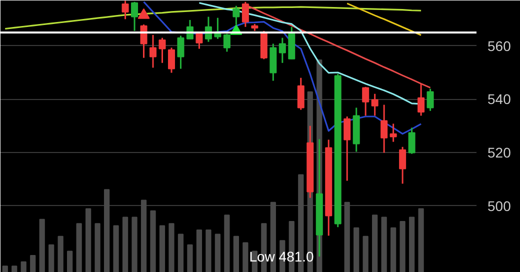 The height and width of the screenshot is (272, 520). Describe the element at coordinates (500, 152) in the screenshot. I see `y-tick-label: 520` at that location.